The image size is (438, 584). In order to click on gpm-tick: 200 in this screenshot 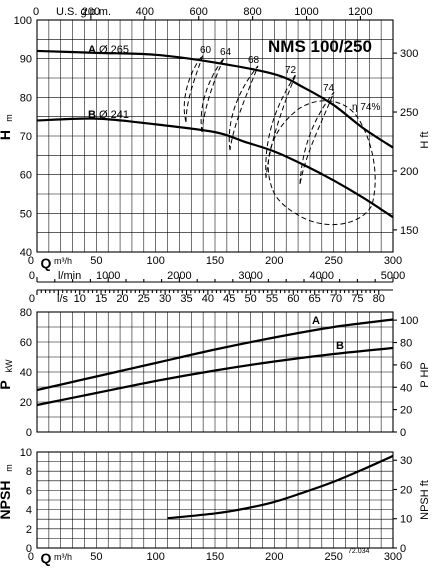, I will do `click(91, 12)`.